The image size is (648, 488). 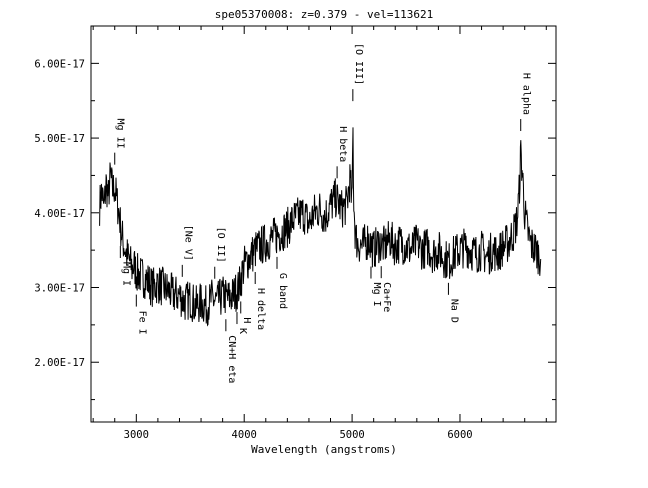 I want to click on spectral-line-label: Fe I, so click(x=141, y=323).